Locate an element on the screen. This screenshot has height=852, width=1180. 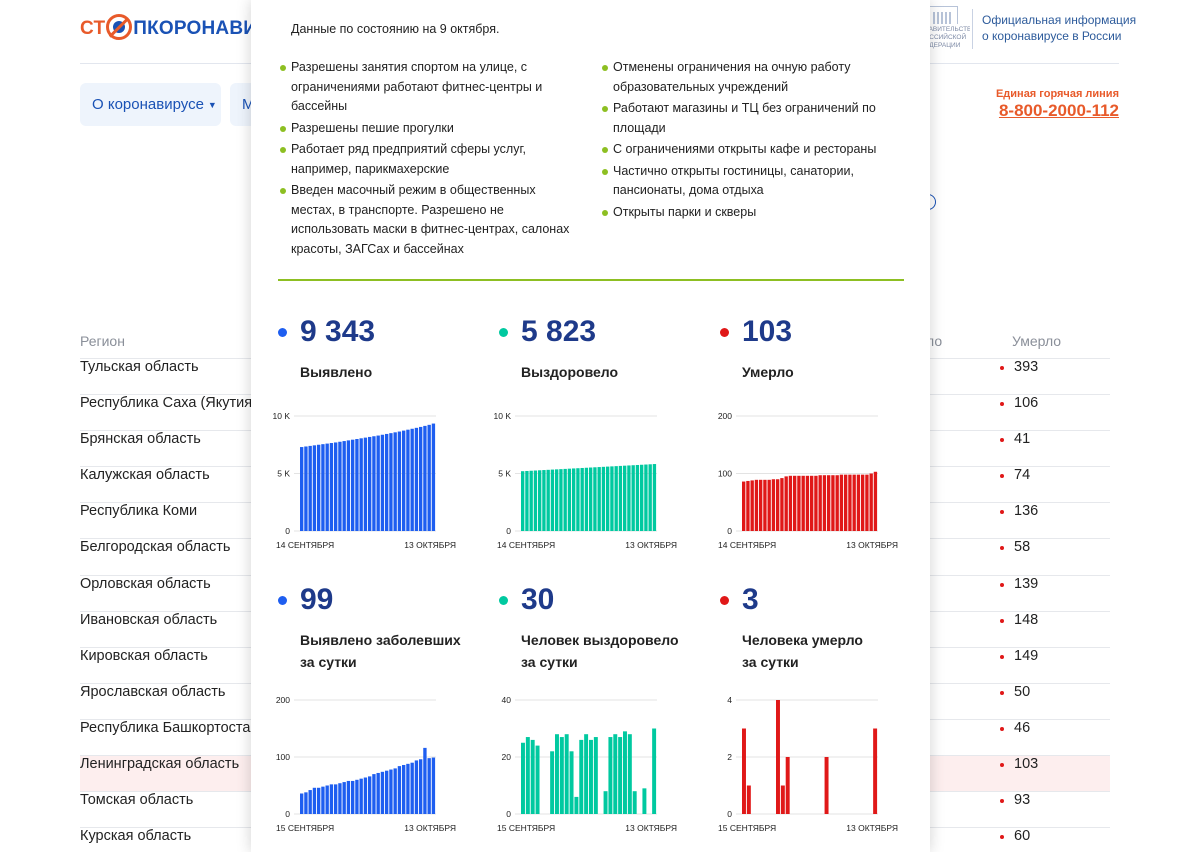
stat-chart: 0 100 200 14 СЕНТЯБРЯ 13 ОКТЯБРЯ is located at coordinates (808, 480).